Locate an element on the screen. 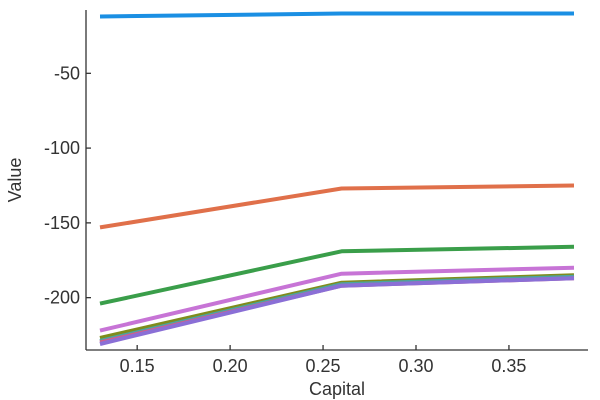 Image resolution: width=600 pixels, height=400 pixels. y-tick-label: -150 is located at coordinates (62, 223).